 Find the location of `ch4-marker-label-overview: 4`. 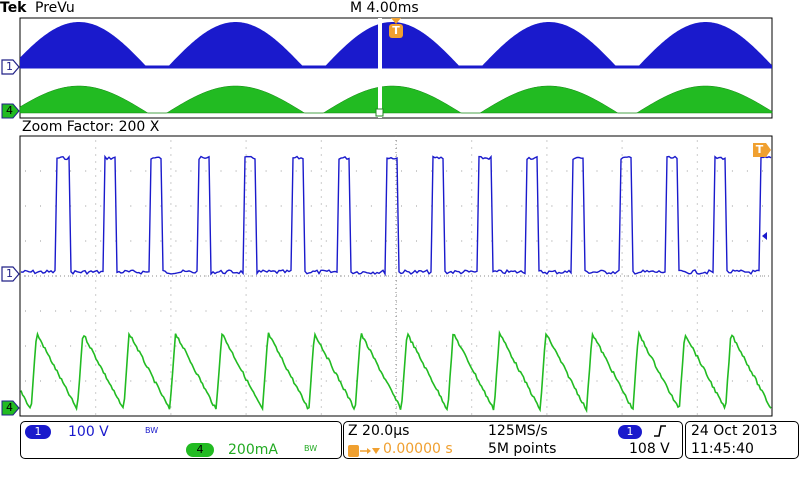

ch4-marker-label-overview: 4 is located at coordinates (9, 110).